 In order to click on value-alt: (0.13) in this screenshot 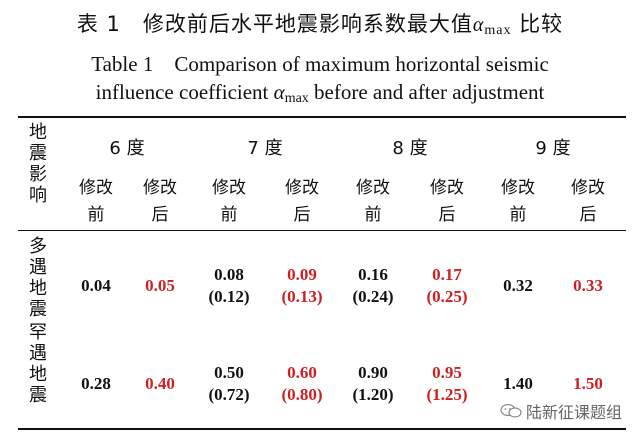, I will do `click(302, 296)`.